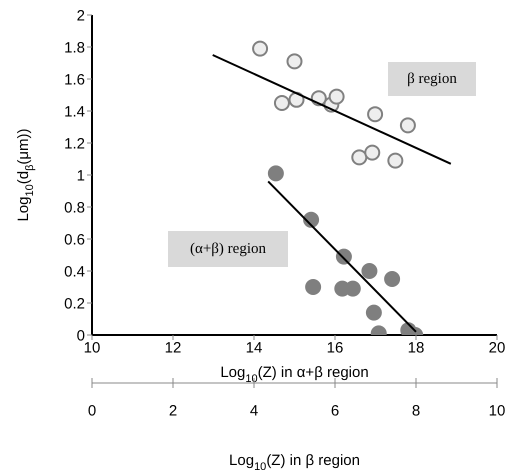 The height and width of the screenshot is (470, 511). Describe the element at coordinates (254, 411) in the screenshot. I see `x2-tick-label: 4` at that location.